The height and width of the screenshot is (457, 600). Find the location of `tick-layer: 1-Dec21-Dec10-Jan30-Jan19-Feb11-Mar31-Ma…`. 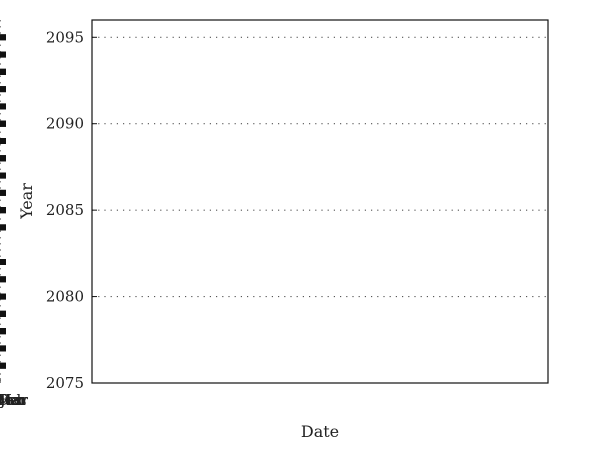

tick-layer: 1-Dec21-Dec10-Jan30-Jan19-Feb11-Mar31-Ma… is located at coordinates (48, 218).